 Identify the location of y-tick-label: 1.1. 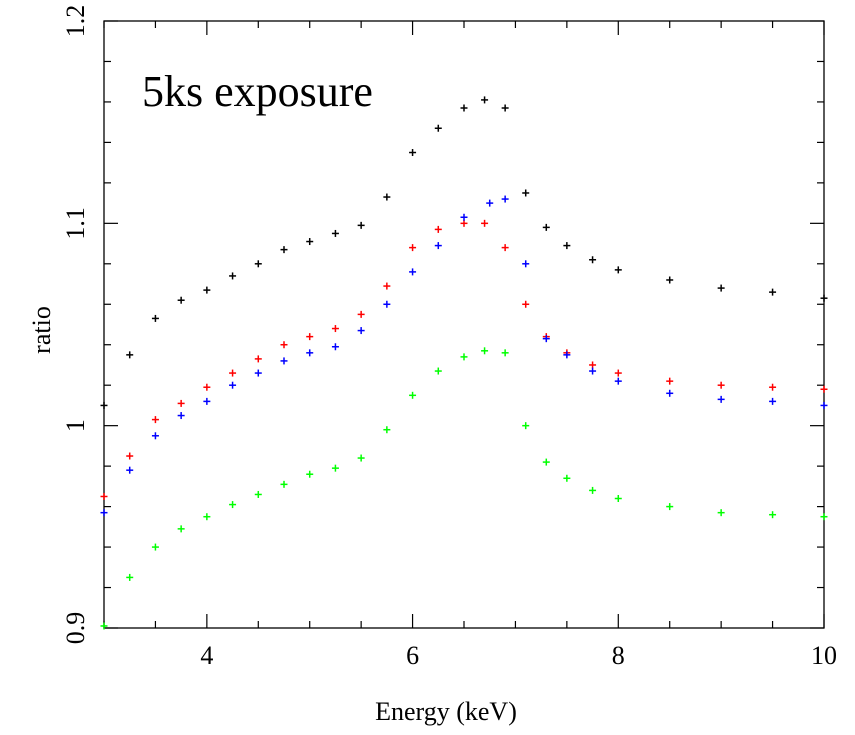
(75, 223).